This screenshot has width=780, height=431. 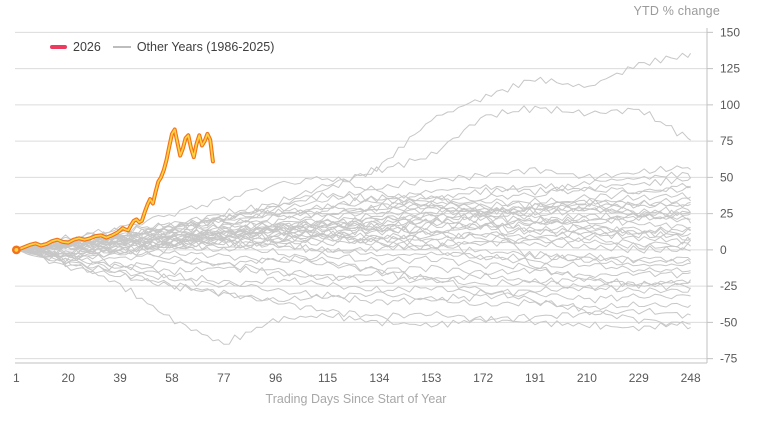 What do you see at coordinates (676, 11) in the screenshot?
I see `y-axis-title: YTD % change` at bounding box center [676, 11].